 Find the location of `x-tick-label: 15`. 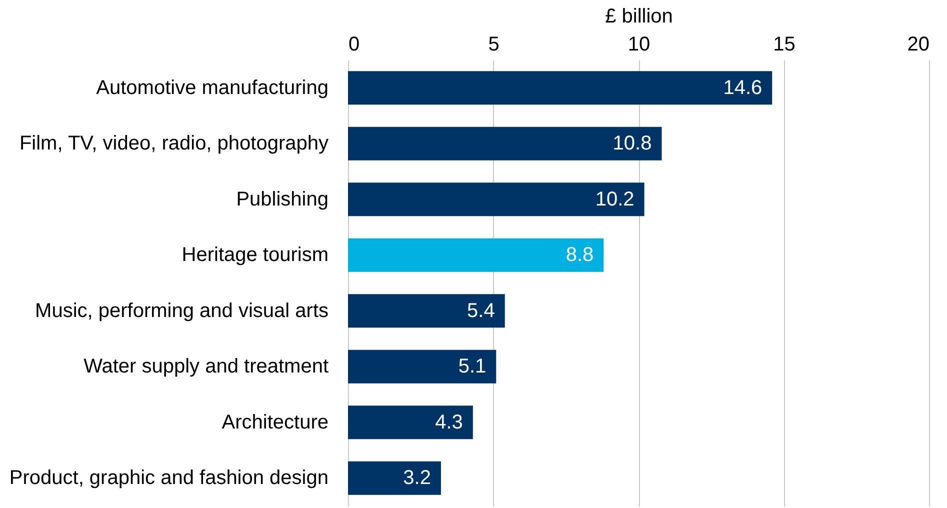

x-tick-label: 15 is located at coordinates (784, 45).